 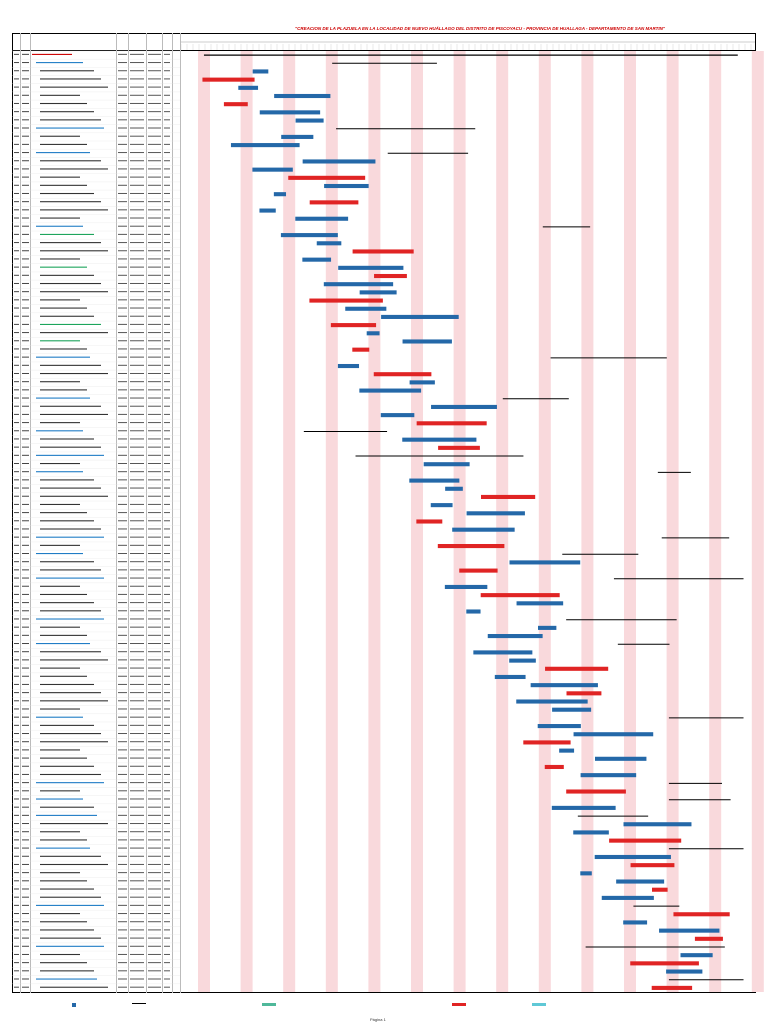 I want to click on nonworking-band, so click(x=630, y=521).